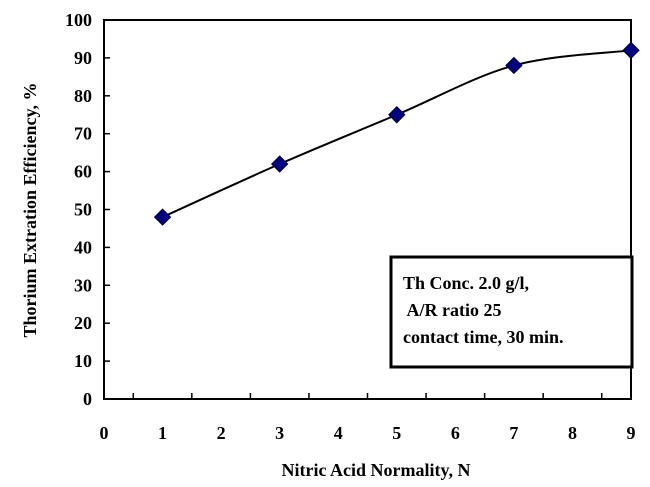 The image size is (650, 487). What do you see at coordinates (83, 96) in the screenshot?
I see `y-tick-label: 80` at bounding box center [83, 96].